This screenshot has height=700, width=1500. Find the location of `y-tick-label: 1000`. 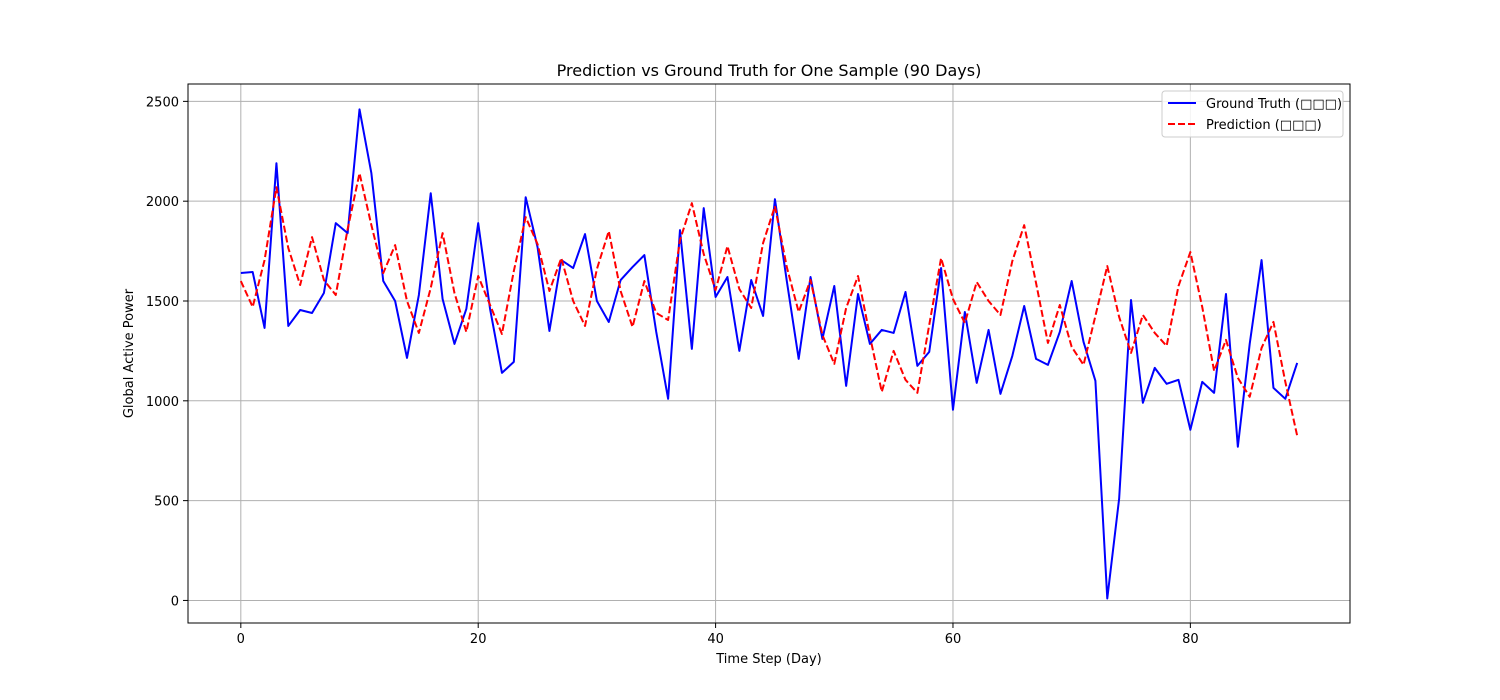

y-tick-label: 1000 is located at coordinates (162, 402).